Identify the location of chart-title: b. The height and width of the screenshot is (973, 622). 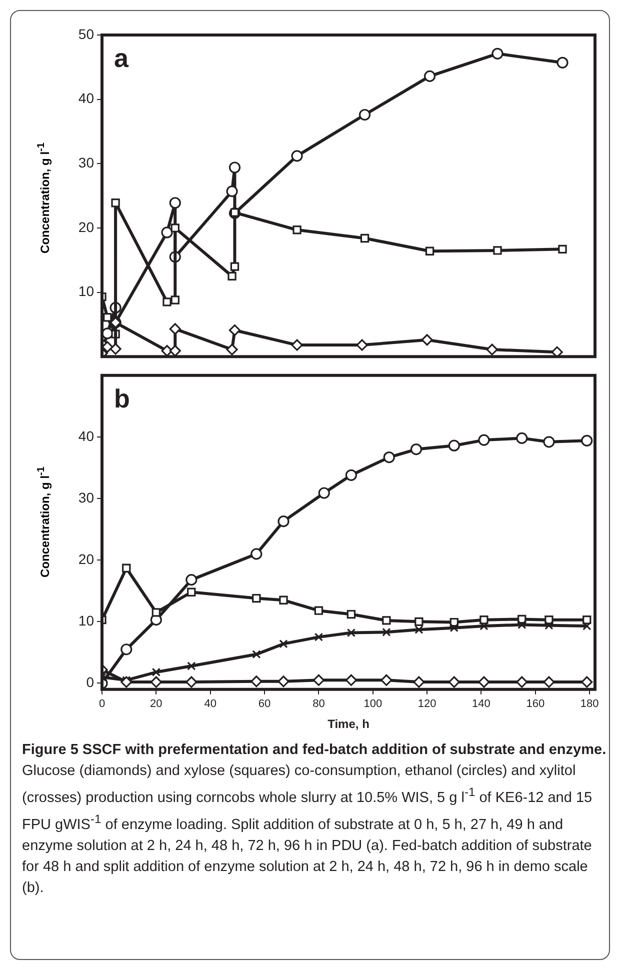
(122, 399).